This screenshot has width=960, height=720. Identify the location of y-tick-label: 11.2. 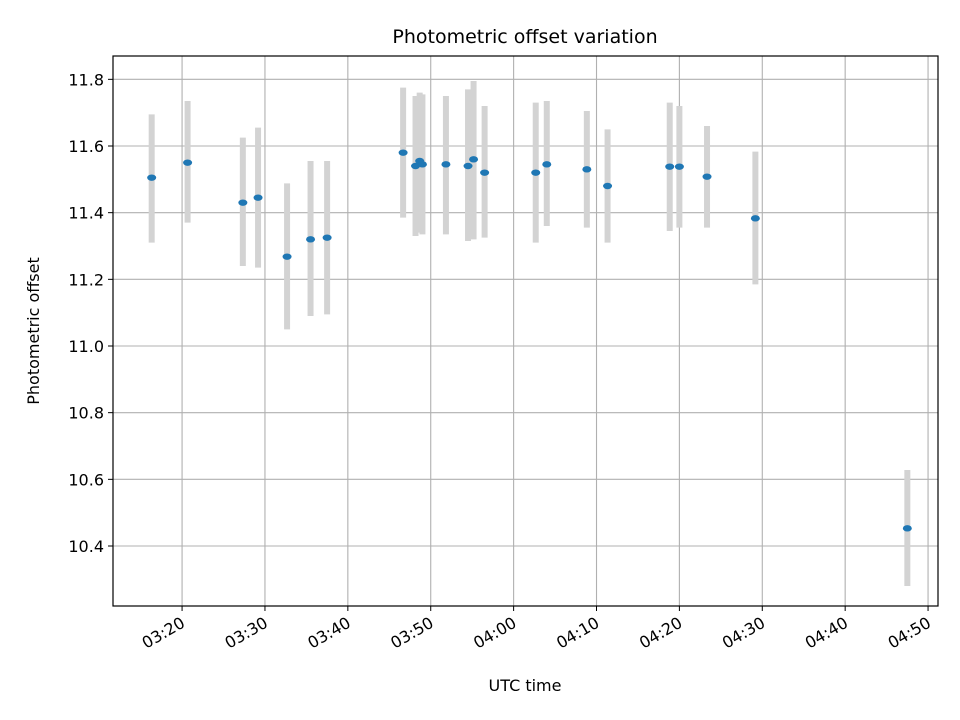
(86, 279).